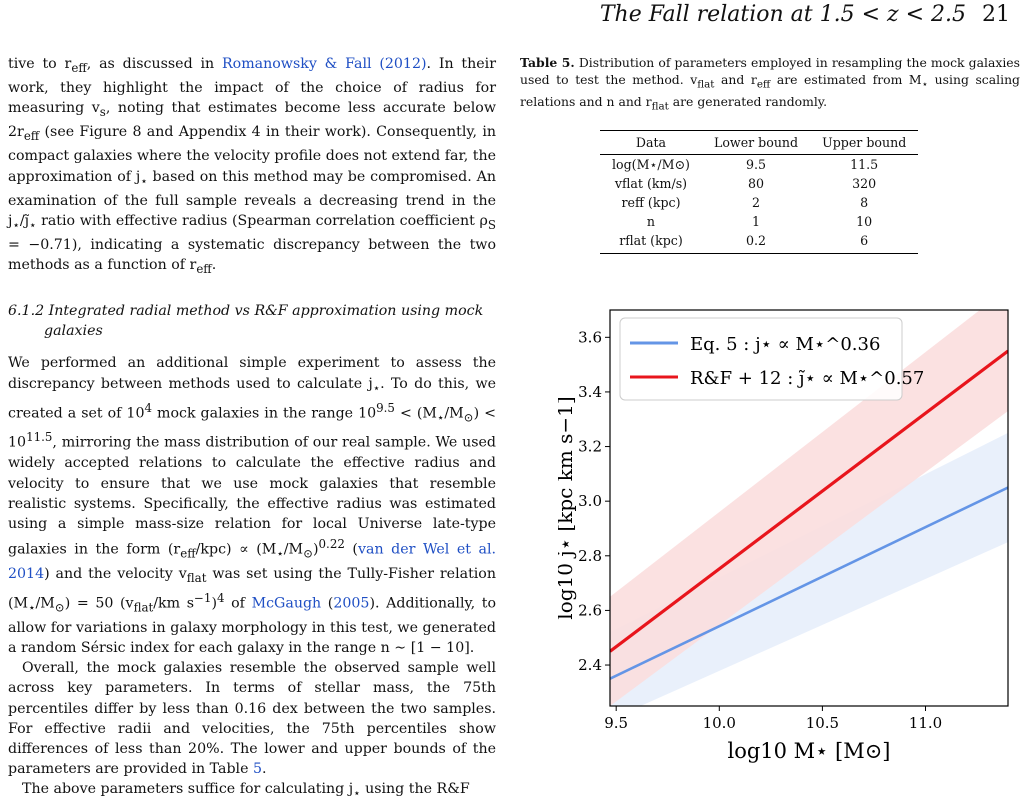 The image size is (1026, 803). What do you see at coordinates (745, 183) in the screenshot?
I see `table-row: vflat (km/s) 80 320` at bounding box center [745, 183].